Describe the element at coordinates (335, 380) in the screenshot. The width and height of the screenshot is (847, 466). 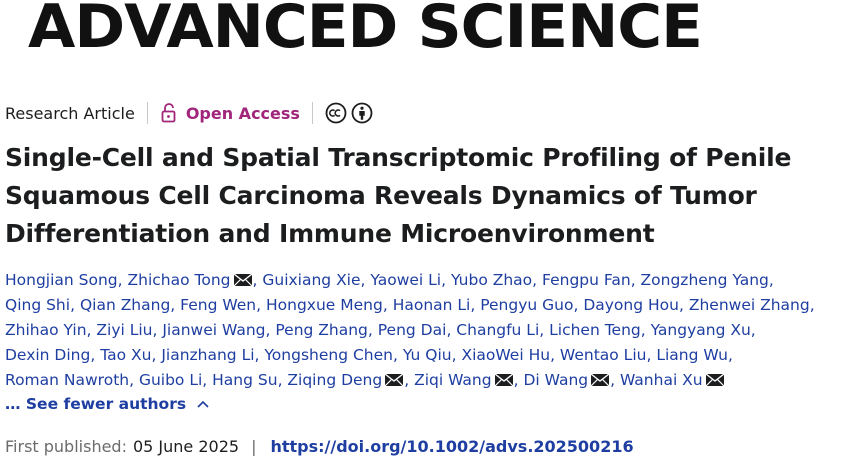
I see `author-name: Ziqing Deng` at that location.